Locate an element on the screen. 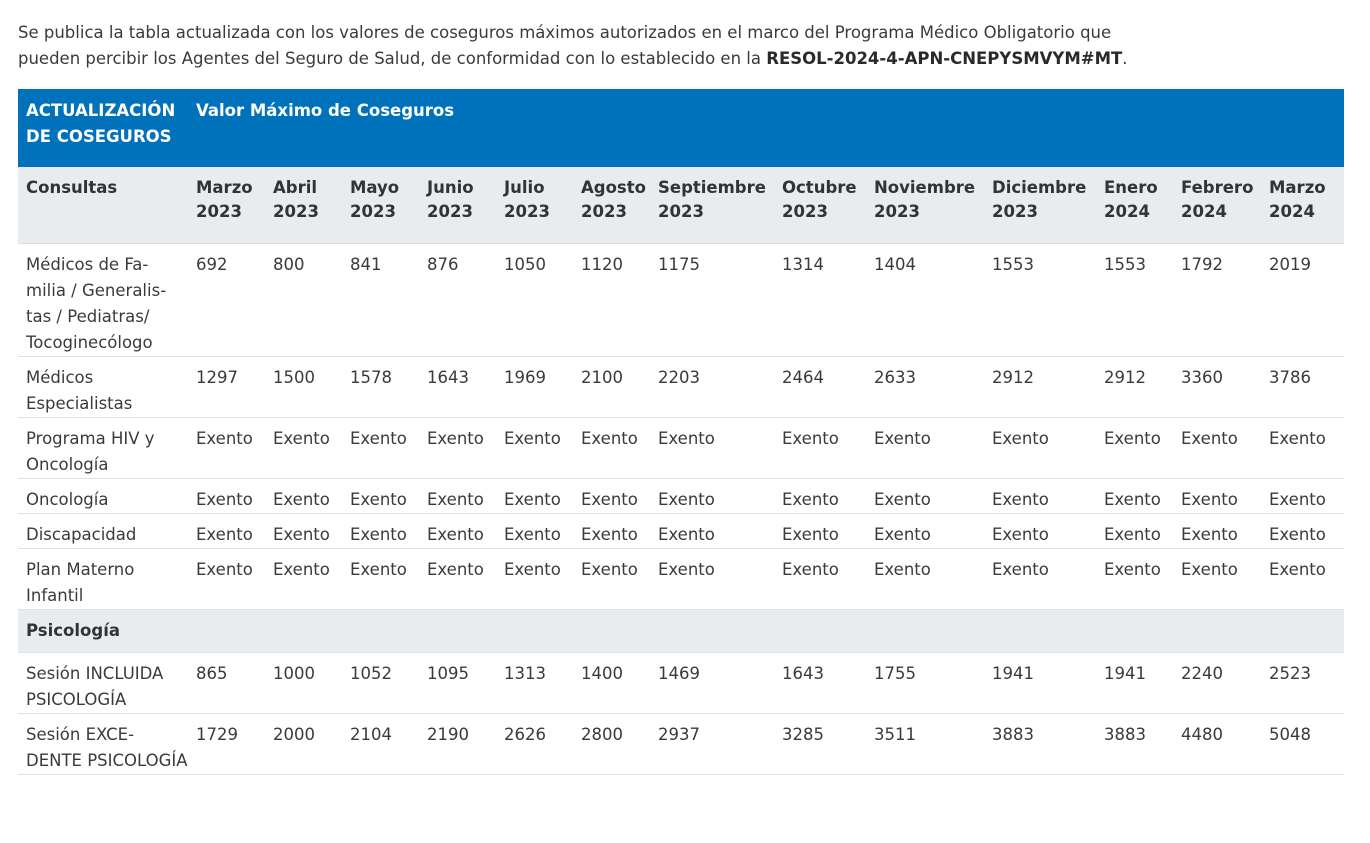 This screenshot has height=843, width=1370. value-cell: 2104 is located at coordinates (380, 744).